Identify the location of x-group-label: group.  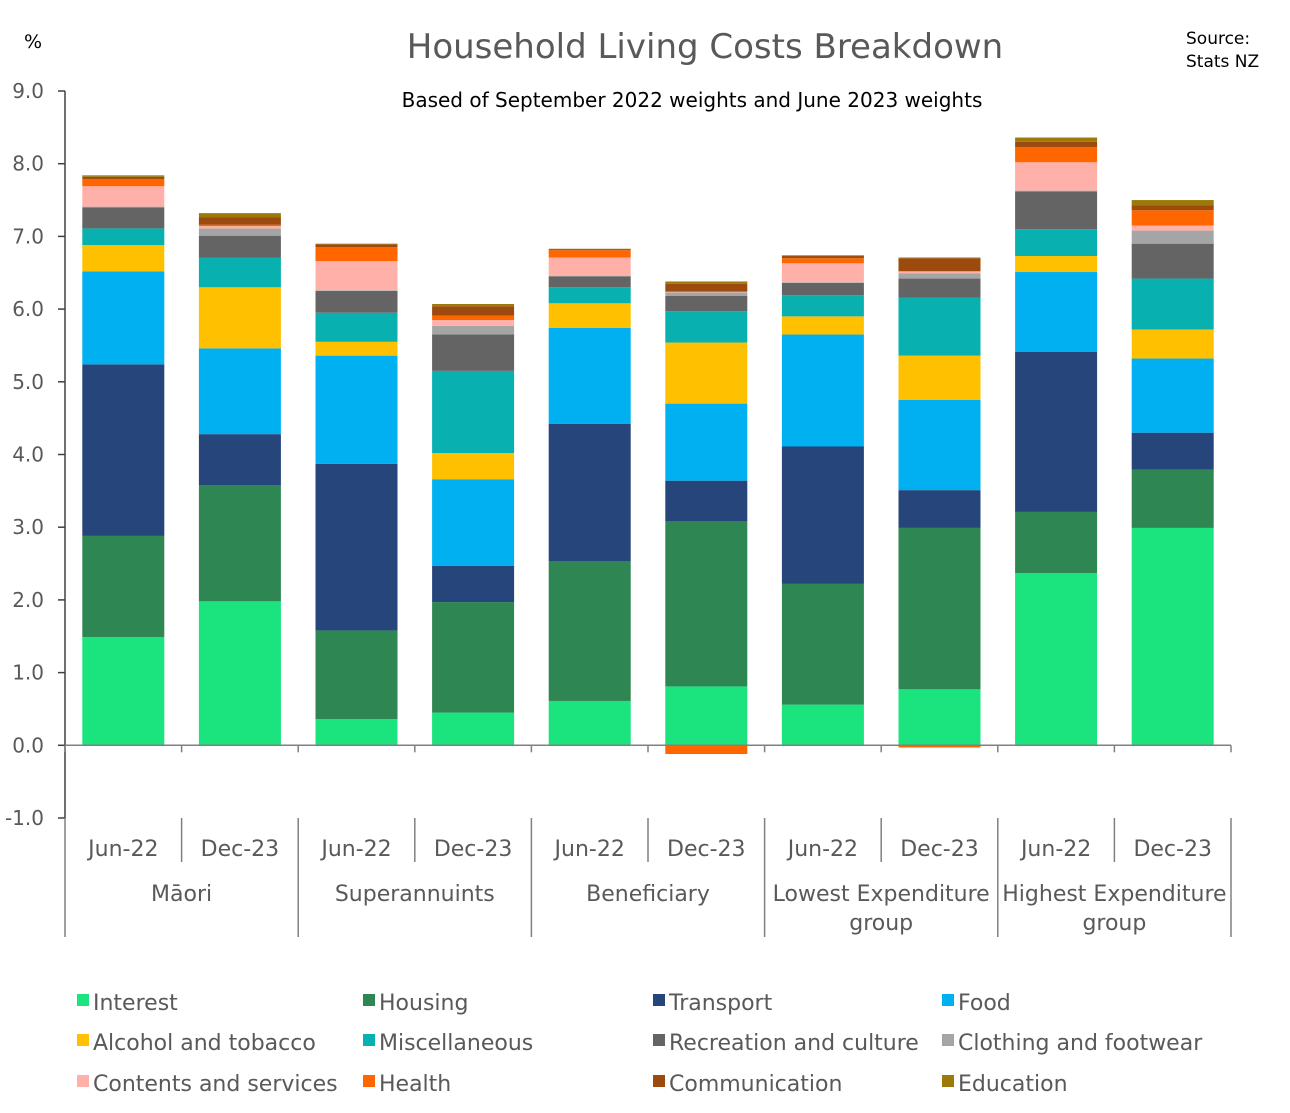
(881, 923).